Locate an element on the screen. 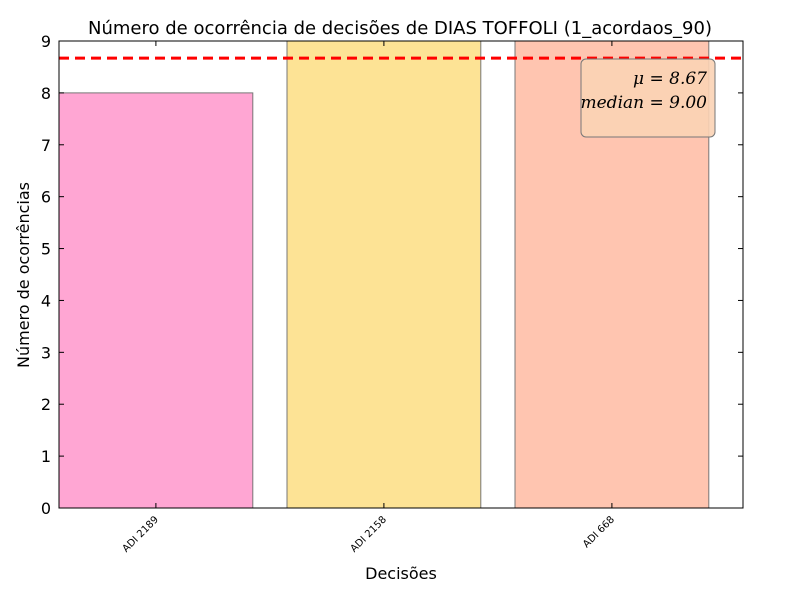 The image size is (800, 600). y-tick-label: 8 is located at coordinates (46, 93).